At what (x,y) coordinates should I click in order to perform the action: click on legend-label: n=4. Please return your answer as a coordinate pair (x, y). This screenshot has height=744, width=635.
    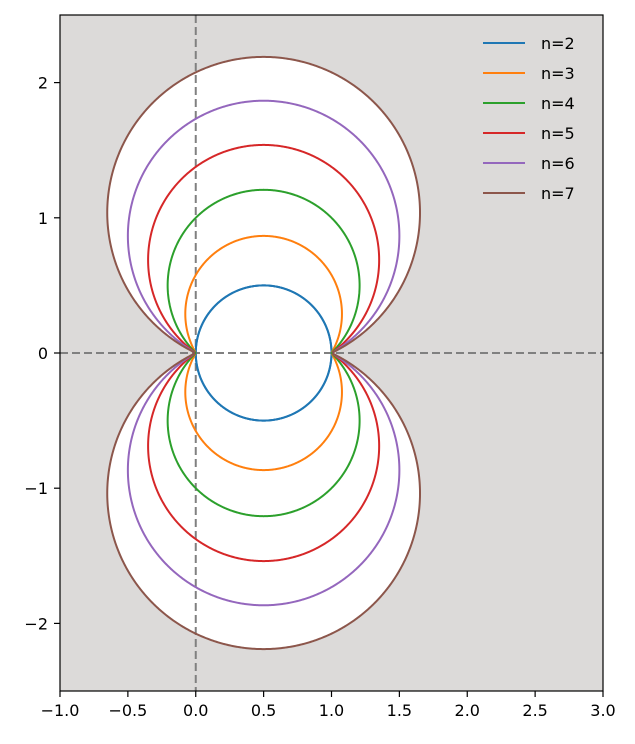
    Looking at the image, I should click on (558, 103).